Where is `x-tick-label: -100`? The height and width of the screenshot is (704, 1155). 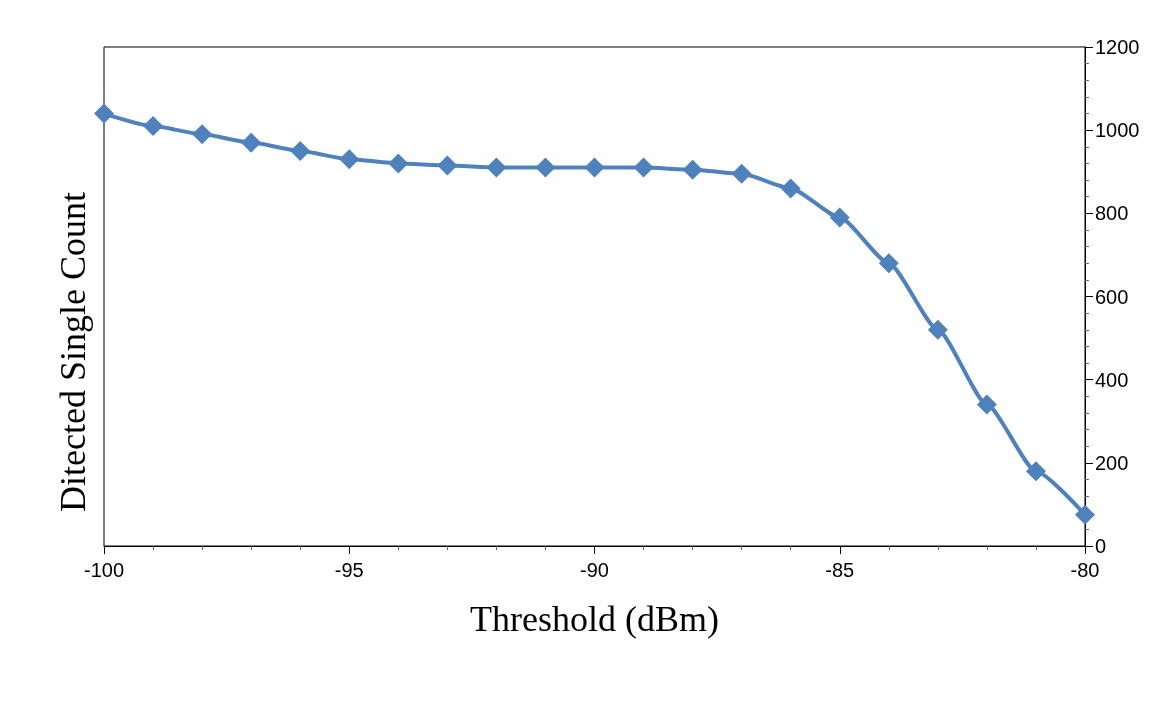 x-tick-label: -100 is located at coordinates (104, 570).